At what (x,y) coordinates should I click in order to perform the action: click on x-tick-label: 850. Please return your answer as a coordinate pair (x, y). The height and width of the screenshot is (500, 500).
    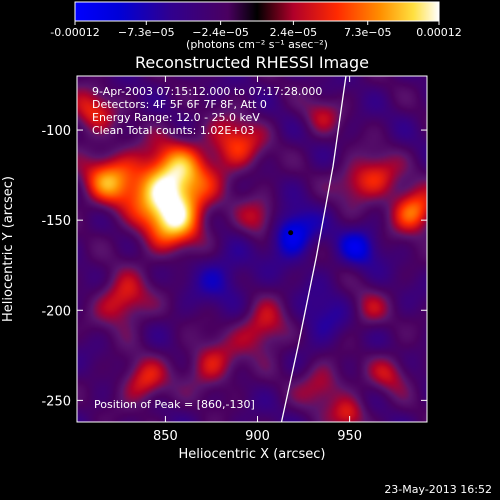
    Looking at the image, I should click on (165, 436).